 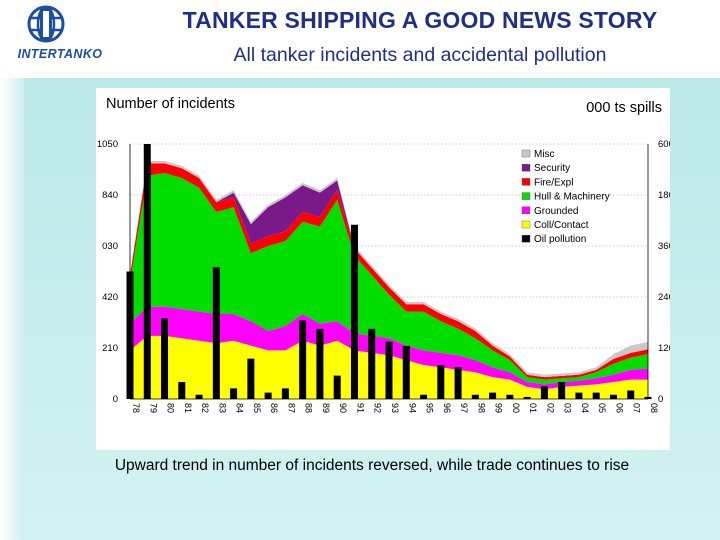 What do you see at coordinates (533, 408) in the screenshot?
I see `x-tick-label-01: 01` at bounding box center [533, 408].